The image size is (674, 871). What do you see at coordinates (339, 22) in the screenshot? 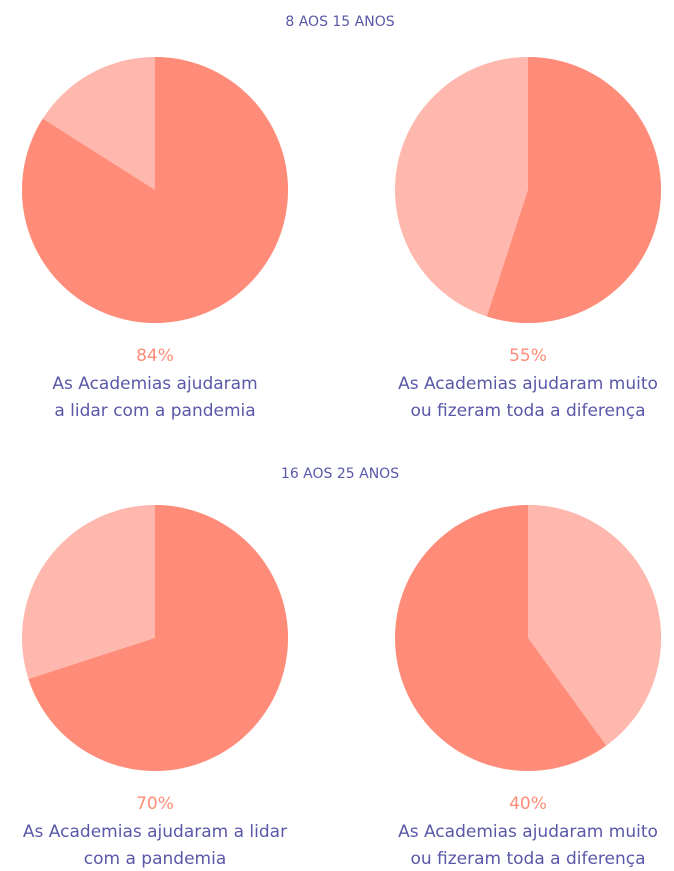
I see `section-heading: 8 AOS 15 ANOS` at bounding box center [339, 22].